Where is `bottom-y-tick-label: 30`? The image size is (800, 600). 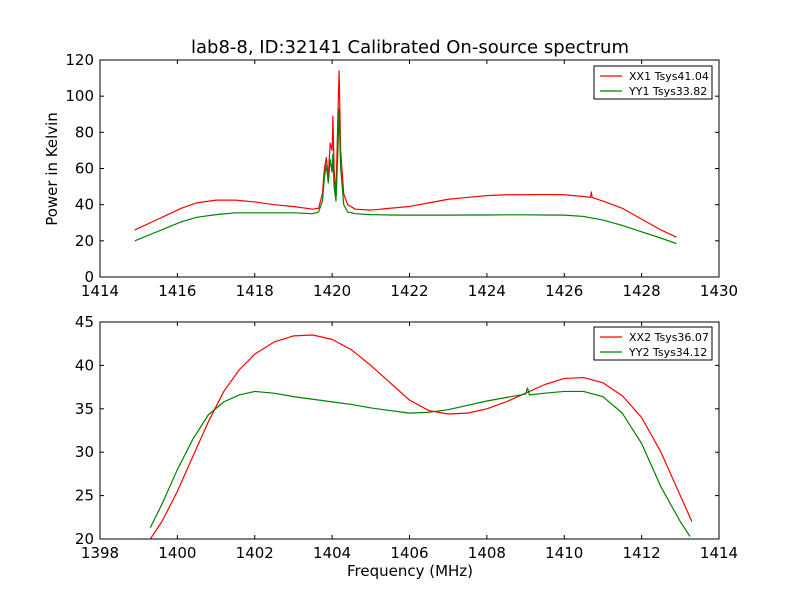 bottom-y-tick-label: 30 is located at coordinates (84, 452).